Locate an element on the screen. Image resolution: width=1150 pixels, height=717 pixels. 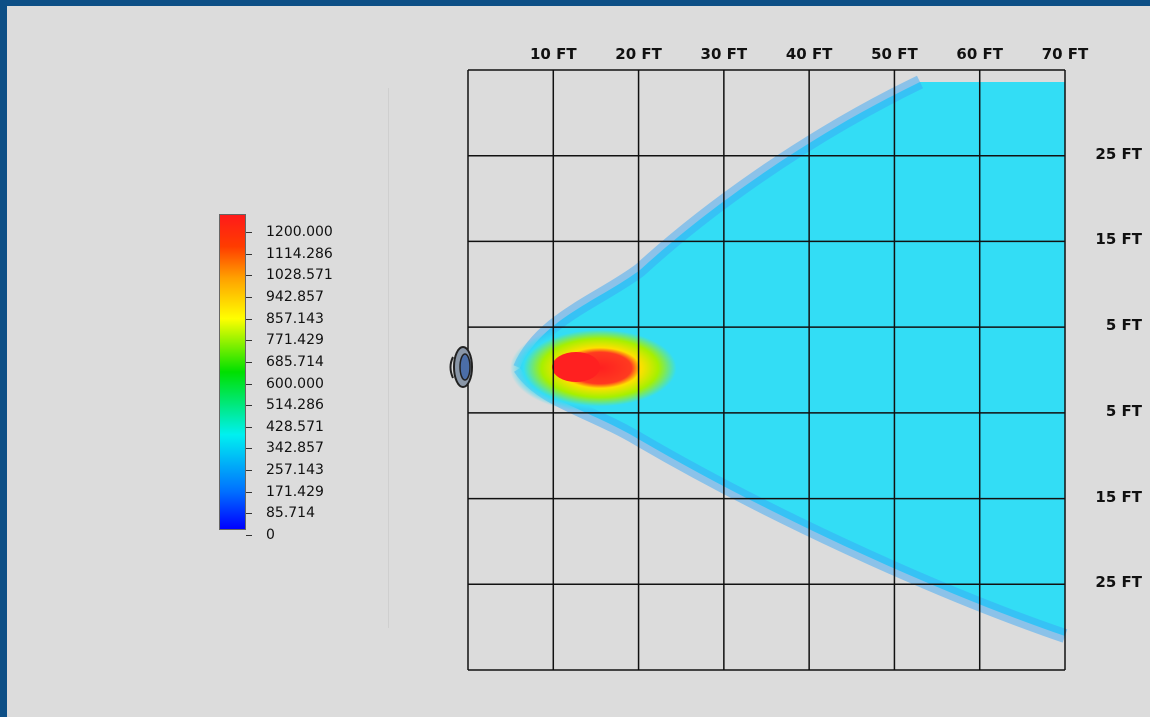
scale-value-label: 1028.571 is located at coordinates (299, 275).